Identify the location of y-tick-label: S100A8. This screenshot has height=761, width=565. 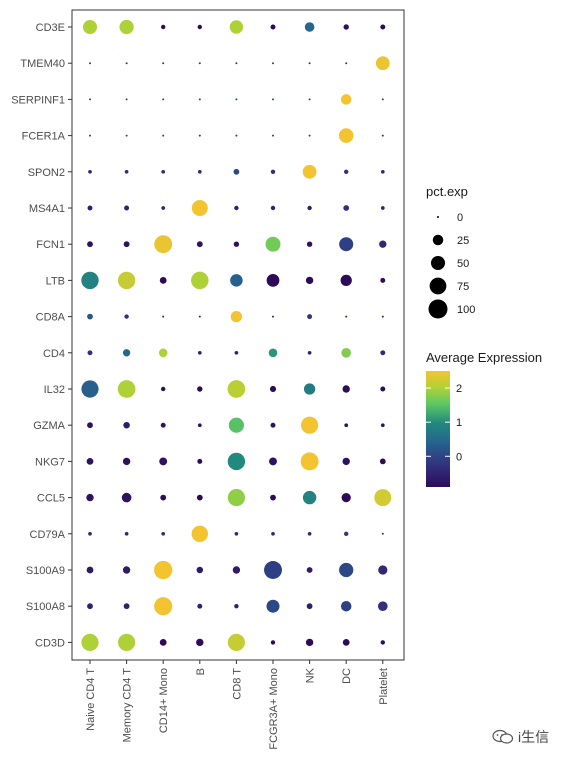
(45, 607).